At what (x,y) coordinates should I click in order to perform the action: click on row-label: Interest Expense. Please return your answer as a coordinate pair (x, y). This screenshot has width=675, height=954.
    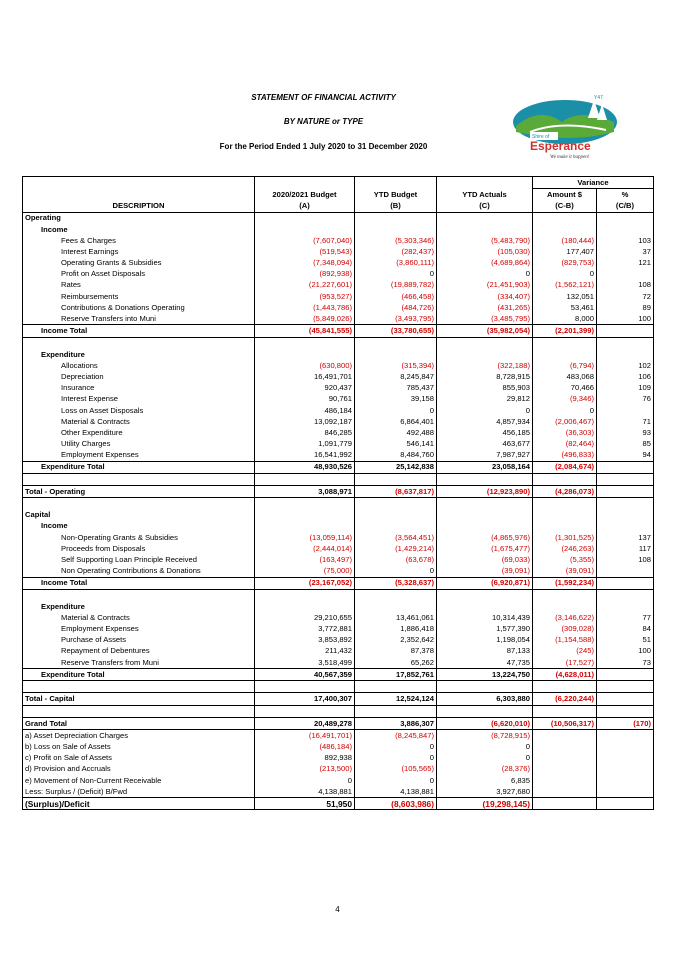
    Looking at the image, I should click on (138, 399).